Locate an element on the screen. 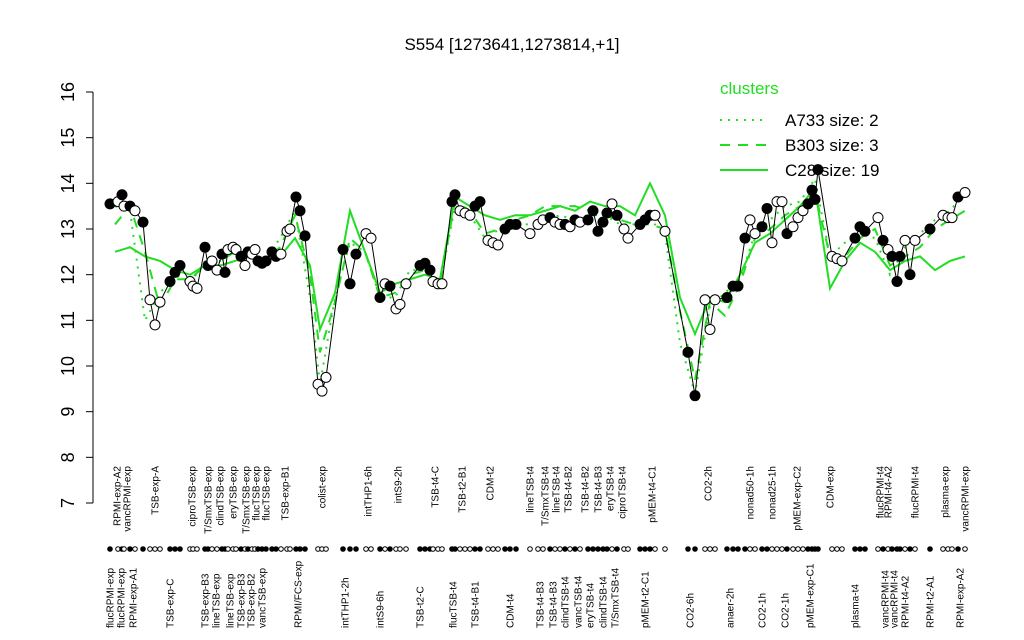 The image size is (1024, 640). x-tick-label: flucTSB-t4 is located at coordinates (454, 604).